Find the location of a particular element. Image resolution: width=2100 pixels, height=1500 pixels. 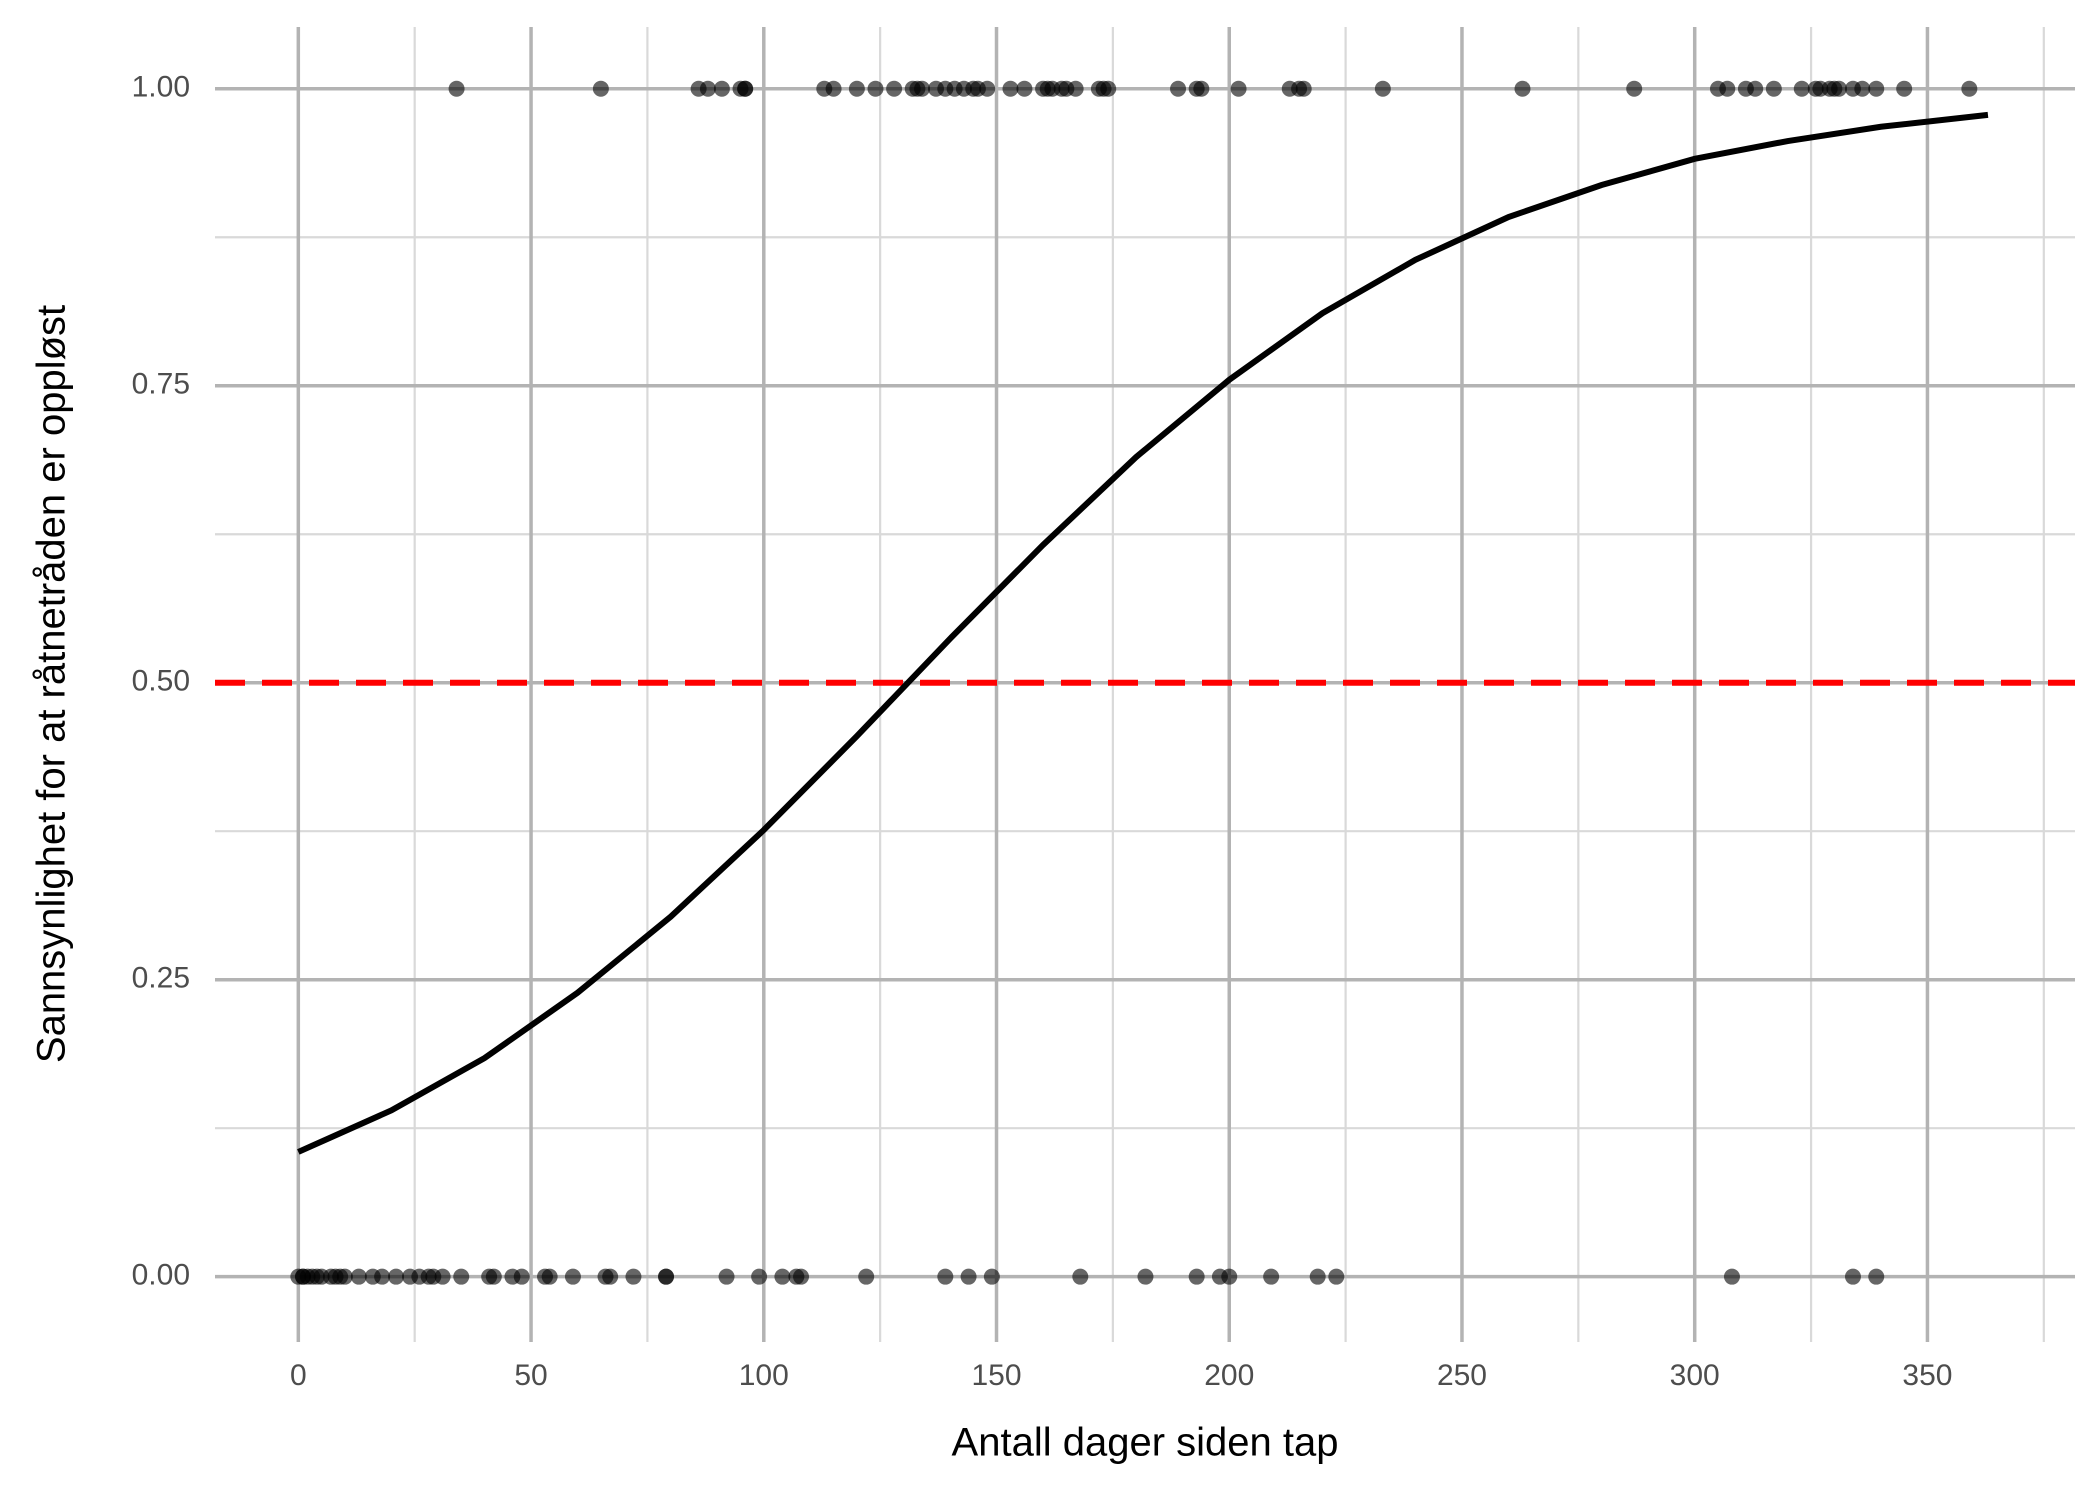

x-tick-label: 250 is located at coordinates (1462, 1375).